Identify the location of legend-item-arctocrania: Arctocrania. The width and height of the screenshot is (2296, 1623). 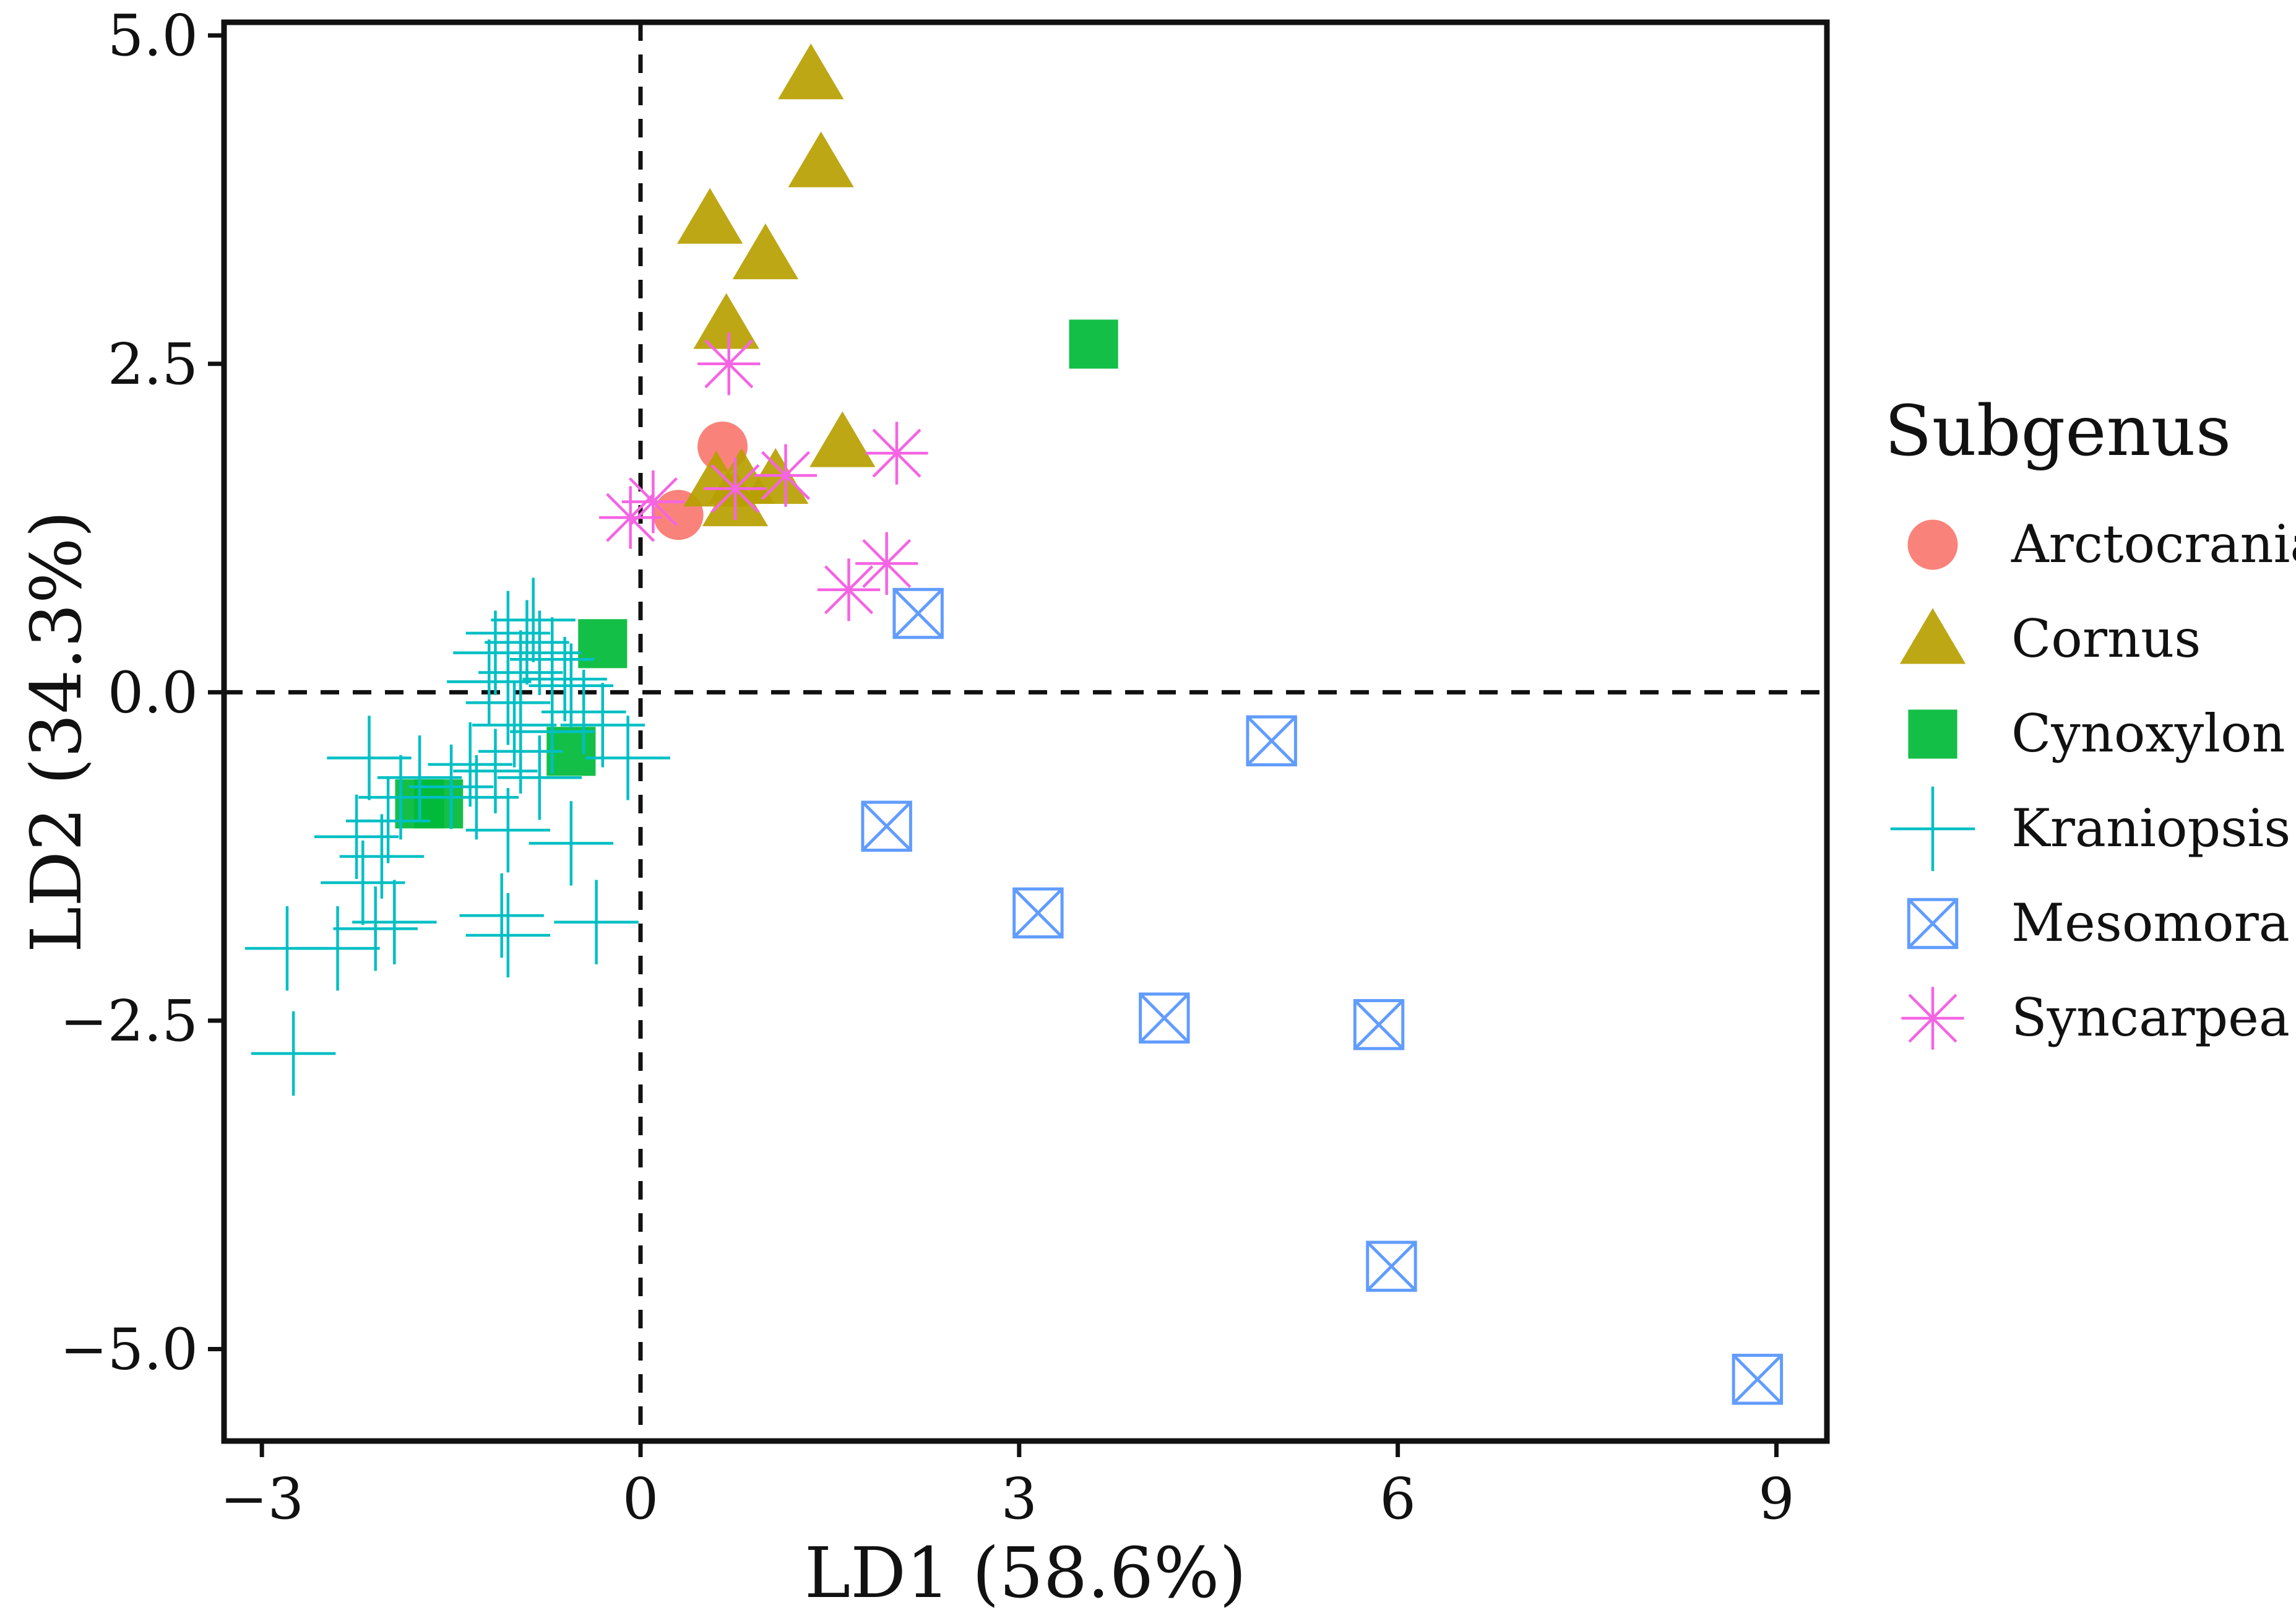
(2101, 544).